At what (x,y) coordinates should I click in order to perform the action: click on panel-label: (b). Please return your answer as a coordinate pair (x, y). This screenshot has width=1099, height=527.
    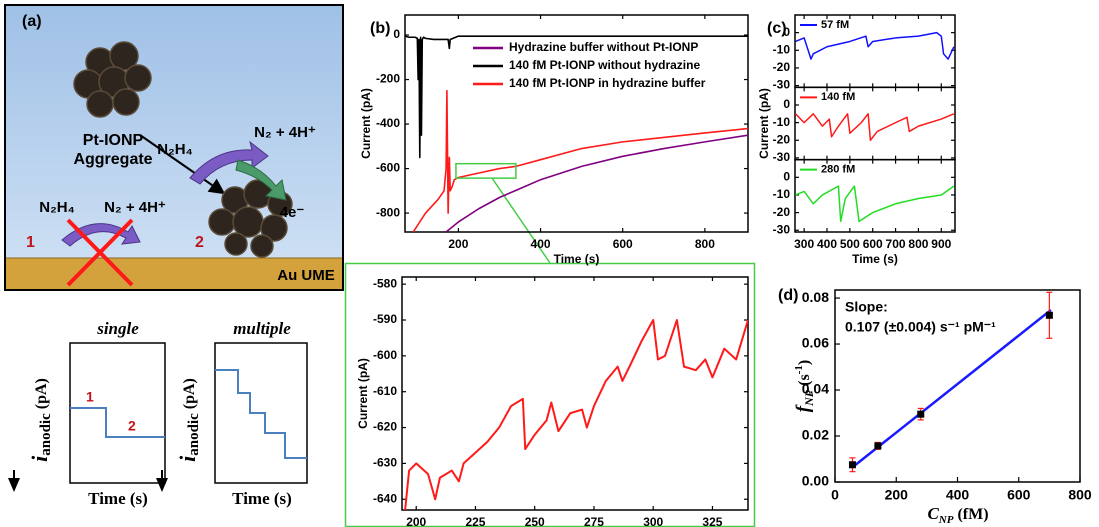
    Looking at the image, I should click on (380, 28).